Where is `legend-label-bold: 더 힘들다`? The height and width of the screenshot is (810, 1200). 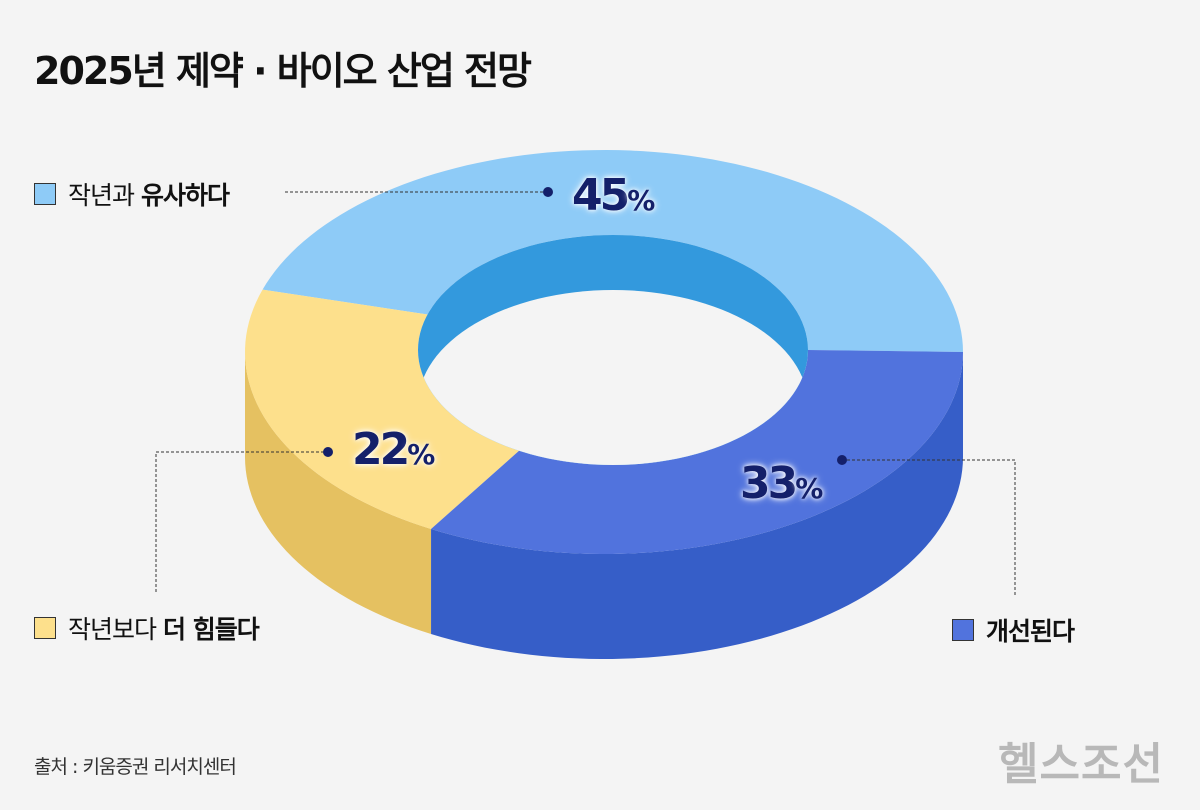 legend-label-bold: 더 힘들다 is located at coordinates (211, 629).